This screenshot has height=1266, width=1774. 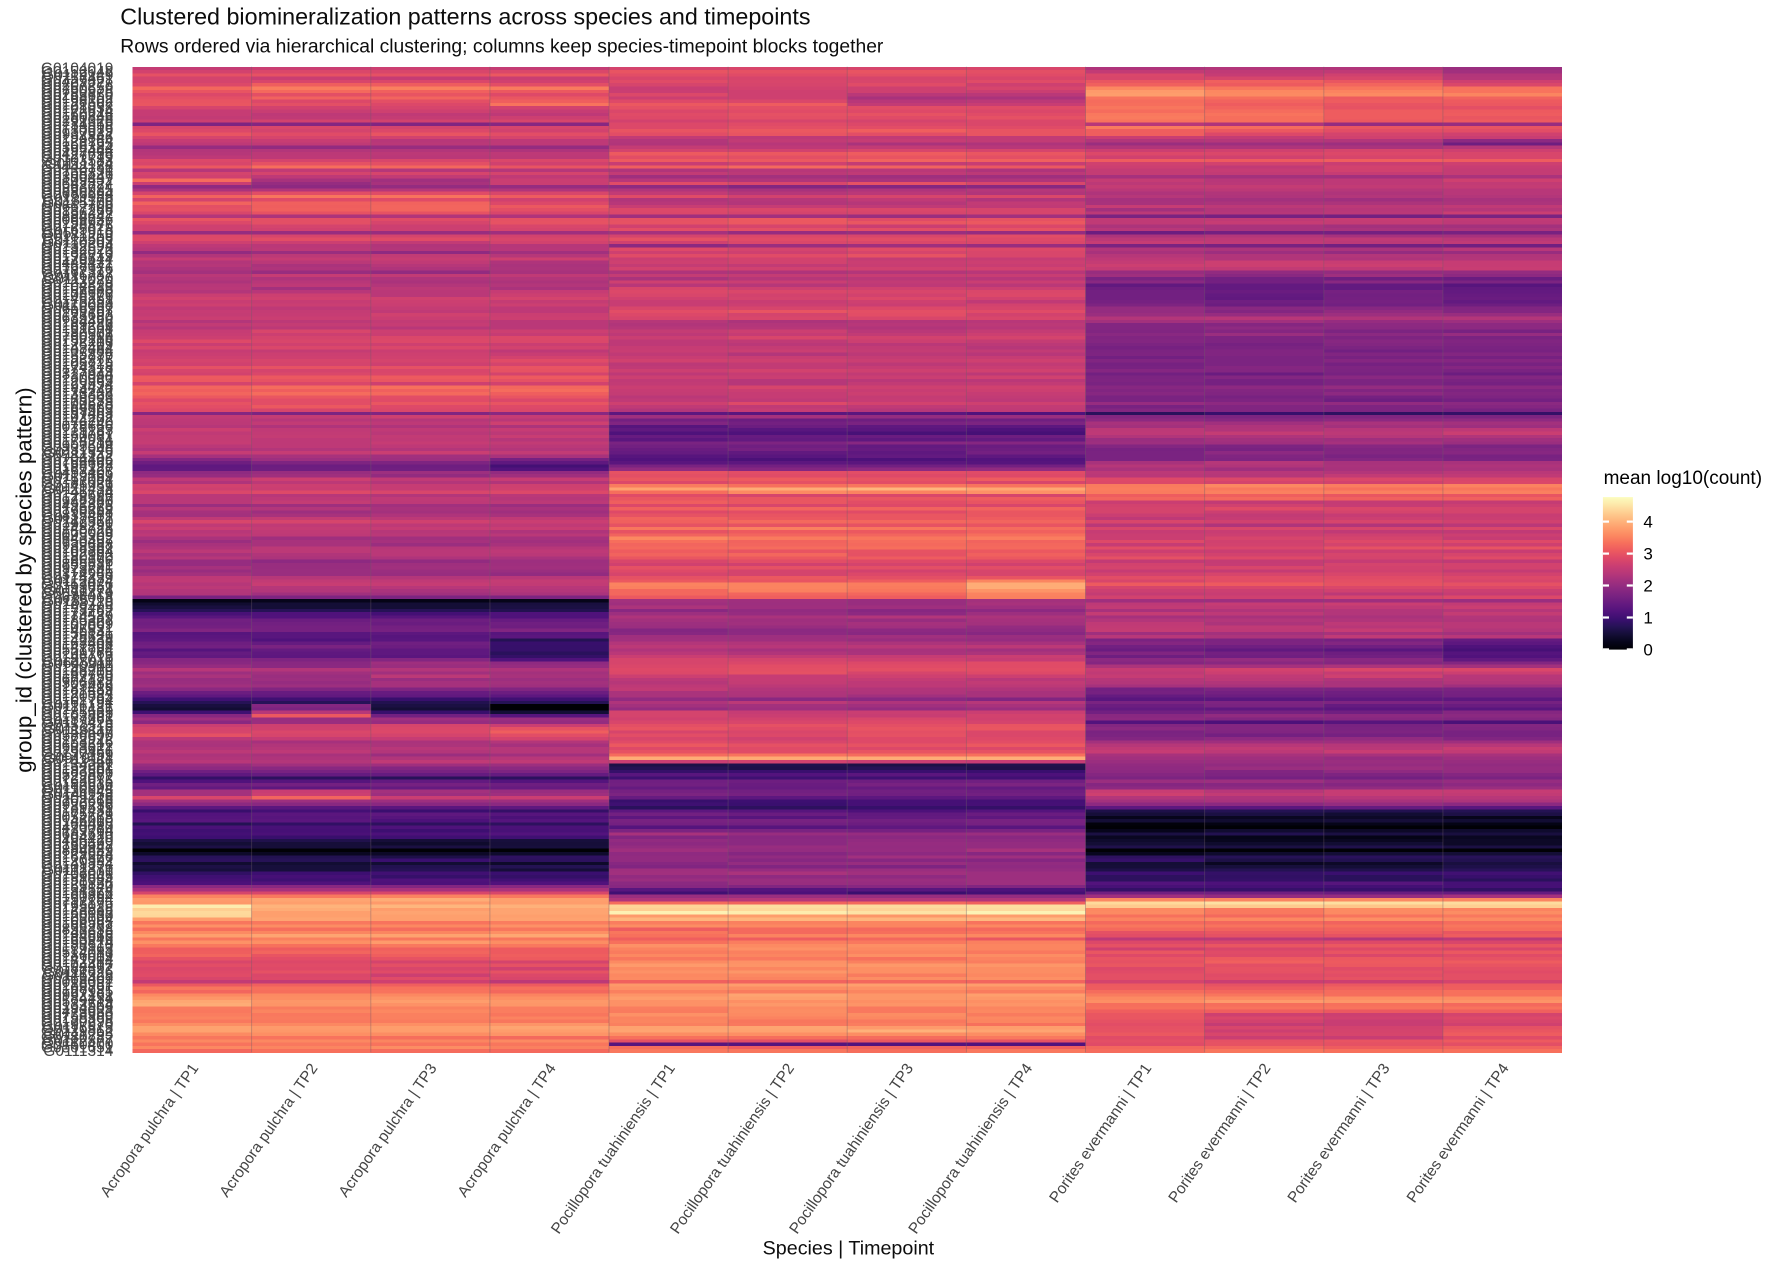 I want to click on svg-text: G0166082, so click(x=77, y=913).